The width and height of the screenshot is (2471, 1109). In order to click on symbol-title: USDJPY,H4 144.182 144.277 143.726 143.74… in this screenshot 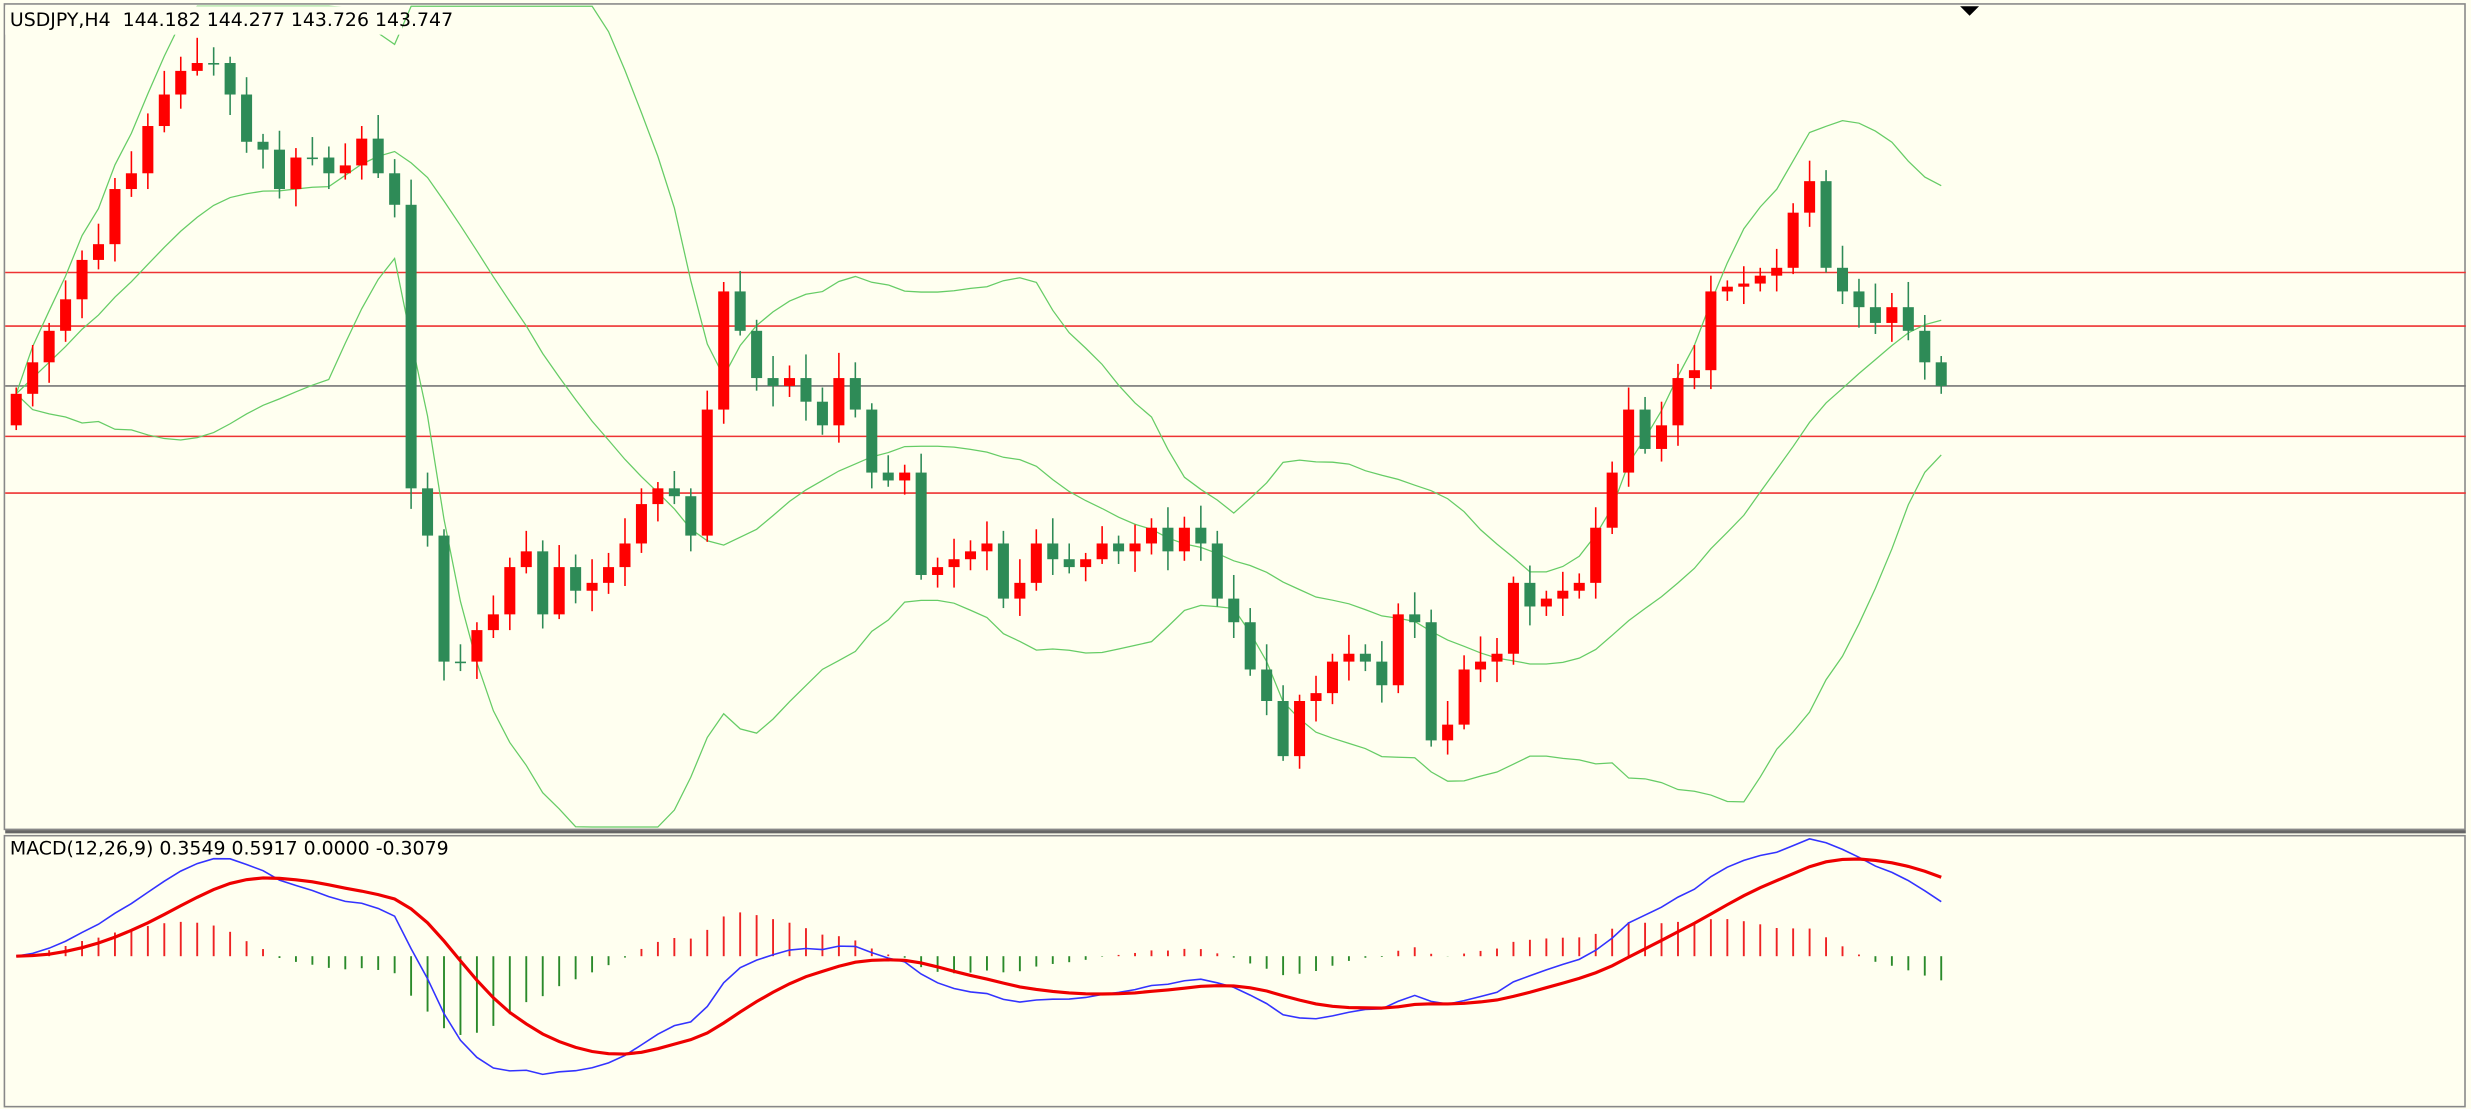, I will do `click(231, 20)`.